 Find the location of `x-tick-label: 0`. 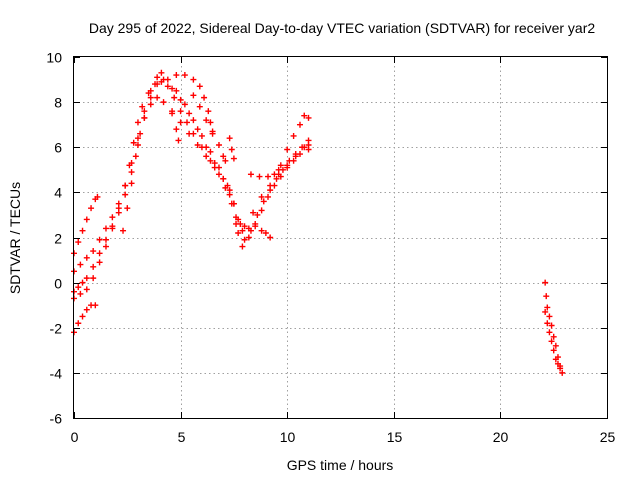

x-tick-label: 0 is located at coordinates (75, 437).